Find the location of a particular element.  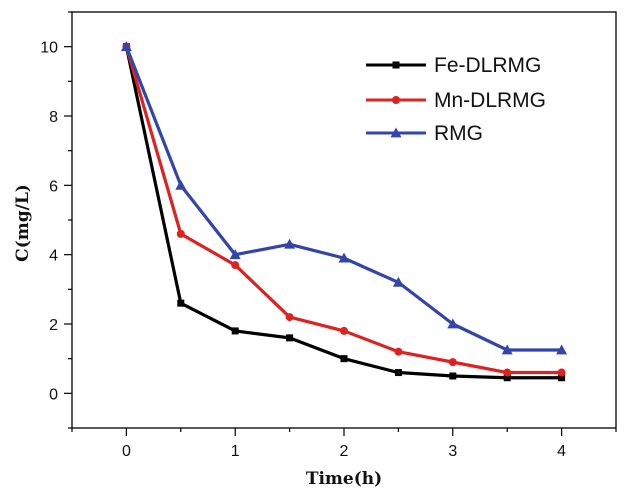

legend-item: Mn-DLRMG is located at coordinates (456, 100).